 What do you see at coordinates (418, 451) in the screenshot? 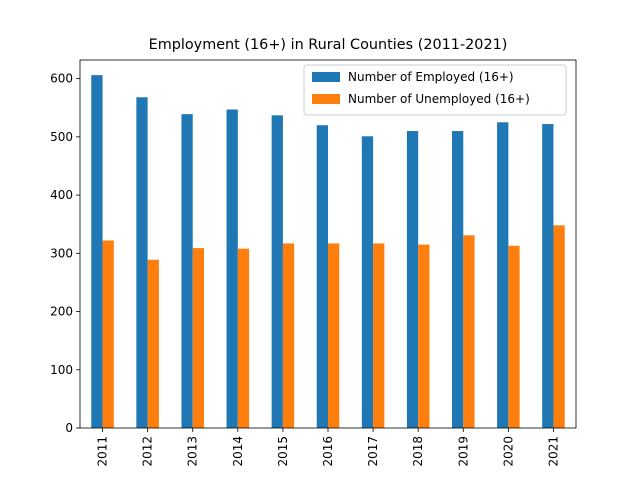
I see `x-tick-label: 2018` at bounding box center [418, 451].